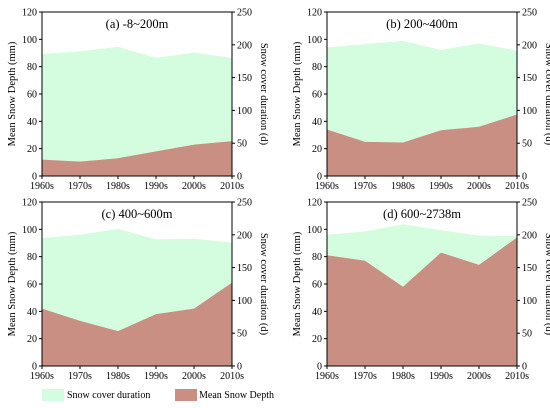  I want to click on panel-title: (a) -8~200m, so click(137, 24).